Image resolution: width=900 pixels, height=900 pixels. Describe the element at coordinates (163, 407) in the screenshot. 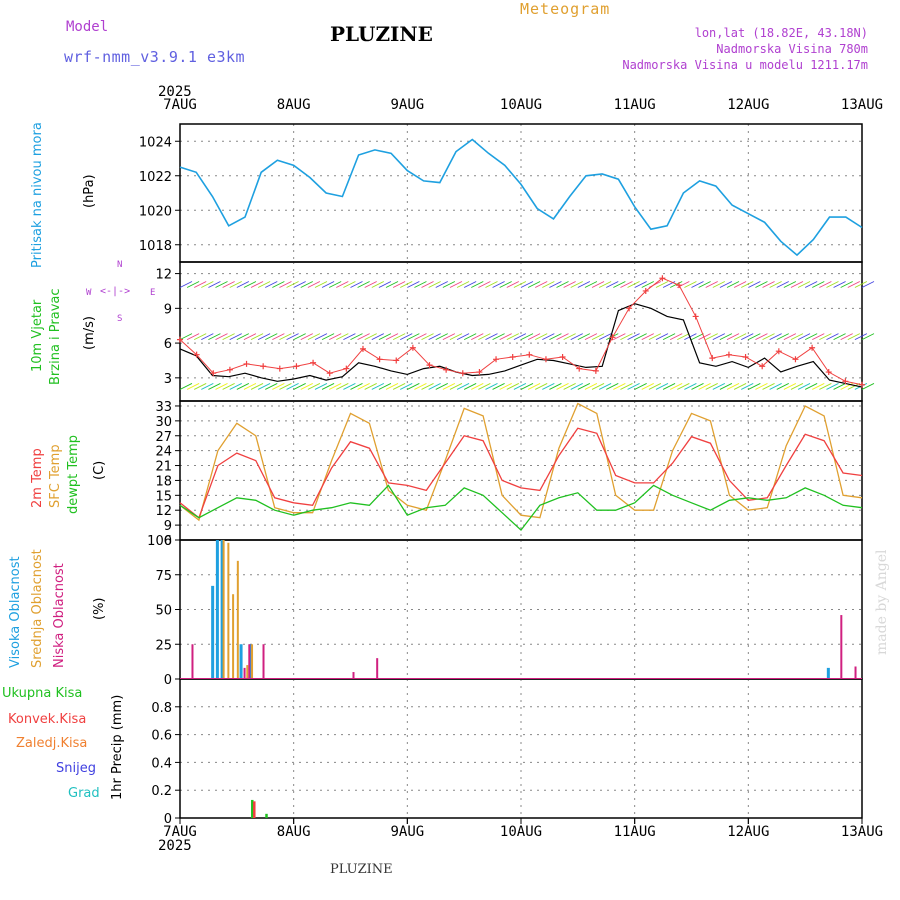

I see `y-tick-label: 33` at that location.